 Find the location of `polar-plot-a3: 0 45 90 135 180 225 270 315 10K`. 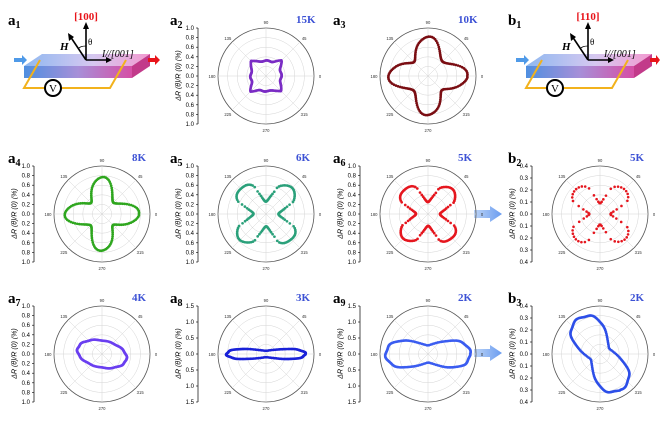

polar-plot-a3: 0 45 90 135 180 225 270 315 10K is located at coordinates (416, 75).